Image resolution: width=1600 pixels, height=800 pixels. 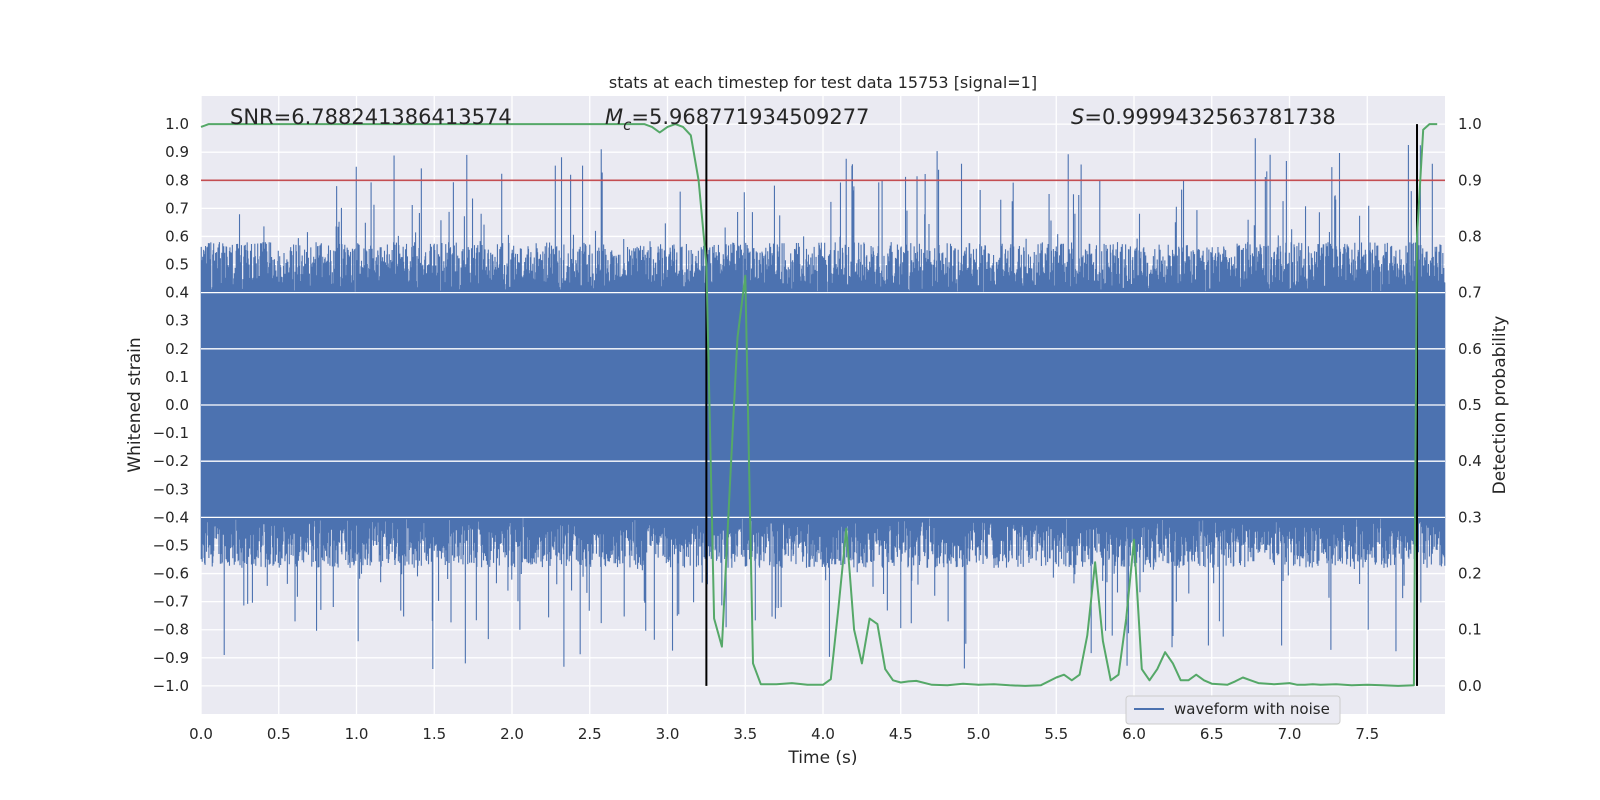 I want to click on x-tick-label: 3.0, so click(x=668, y=734).